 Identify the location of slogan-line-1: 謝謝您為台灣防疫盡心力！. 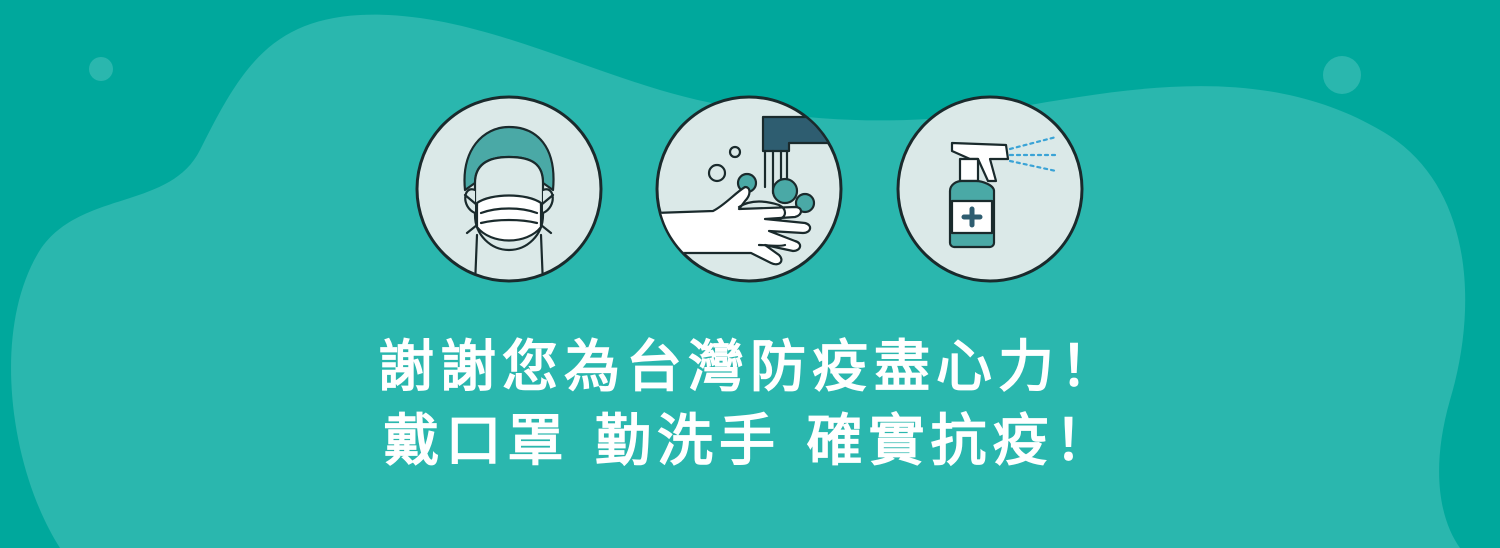
(750, 367).